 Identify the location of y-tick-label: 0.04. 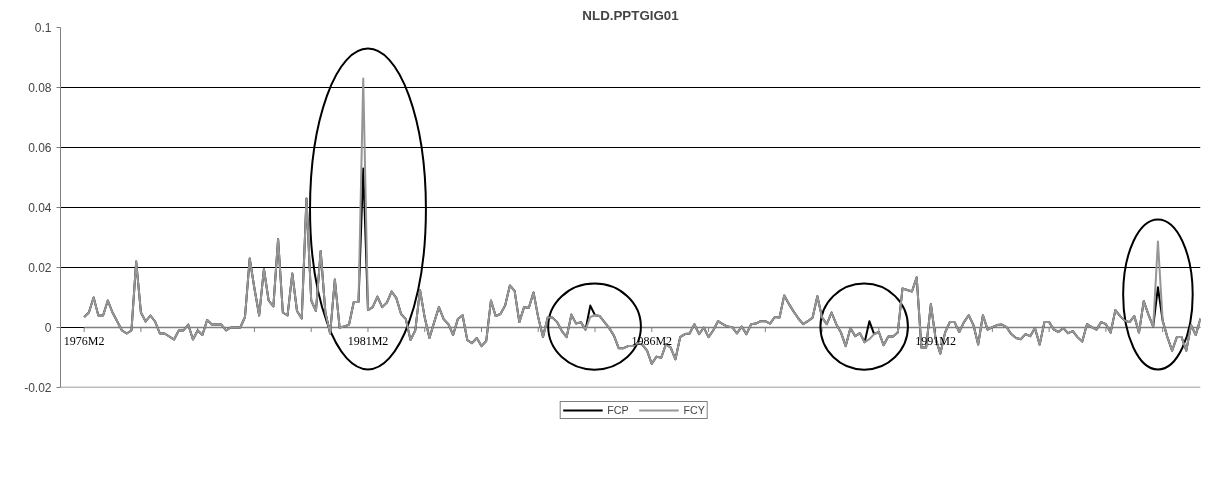
(40, 208).